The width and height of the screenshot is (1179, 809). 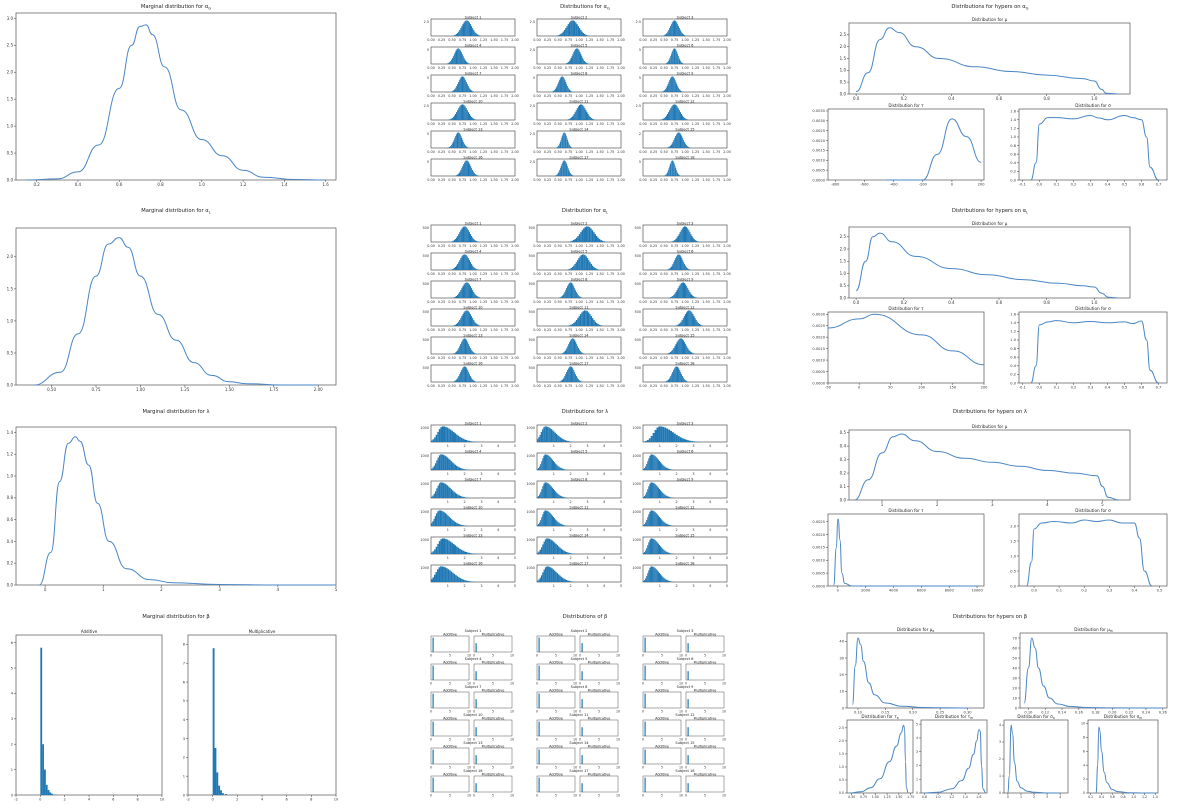 What do you see at coordinates (1013, 349) in the screenshot?
I see `y-tick-label: 0.8` at bounding box center [1013, 349].